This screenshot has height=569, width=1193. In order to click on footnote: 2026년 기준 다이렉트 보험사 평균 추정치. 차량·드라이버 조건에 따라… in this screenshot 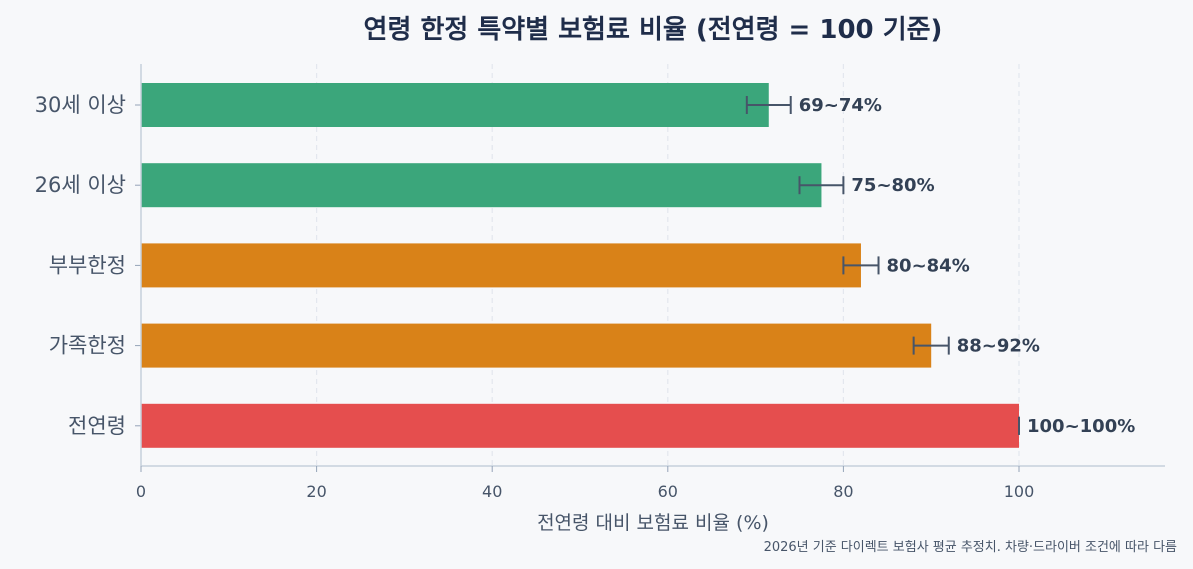, I will do `click(970, 547)`.